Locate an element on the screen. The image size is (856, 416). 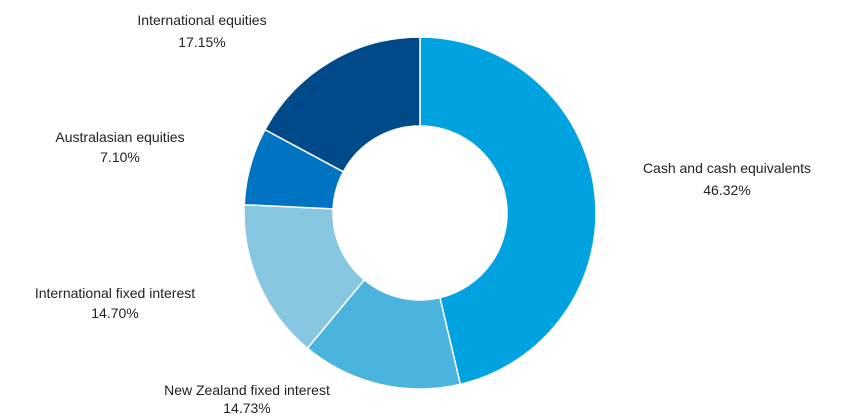
slice-label-australasian-equities: Australasian equities 7.10% is located at coordinates (119, 147).